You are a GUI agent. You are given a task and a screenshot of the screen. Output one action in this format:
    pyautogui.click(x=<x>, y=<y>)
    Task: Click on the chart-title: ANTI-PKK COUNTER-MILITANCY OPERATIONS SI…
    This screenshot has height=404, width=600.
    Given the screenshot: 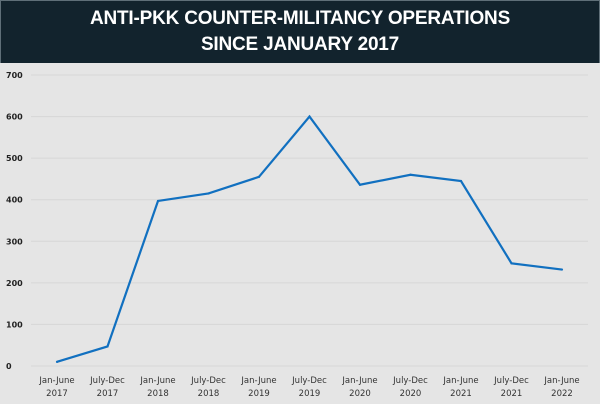 What is the action you would take?
    pyautogui.click(x=300, y=31)
    